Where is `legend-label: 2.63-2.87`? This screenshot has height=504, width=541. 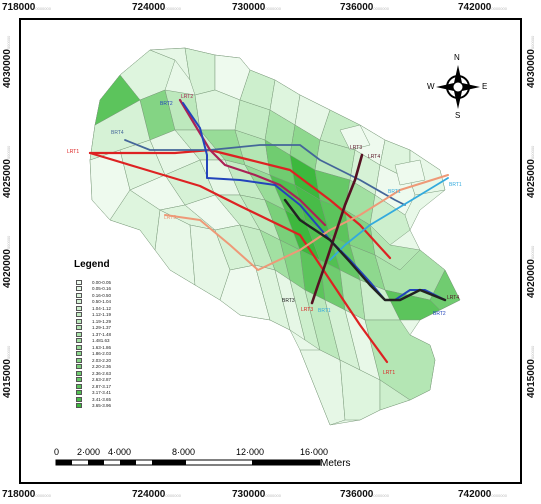 legend-label: 2.63-2.87 is located at coordinates (102, 379).